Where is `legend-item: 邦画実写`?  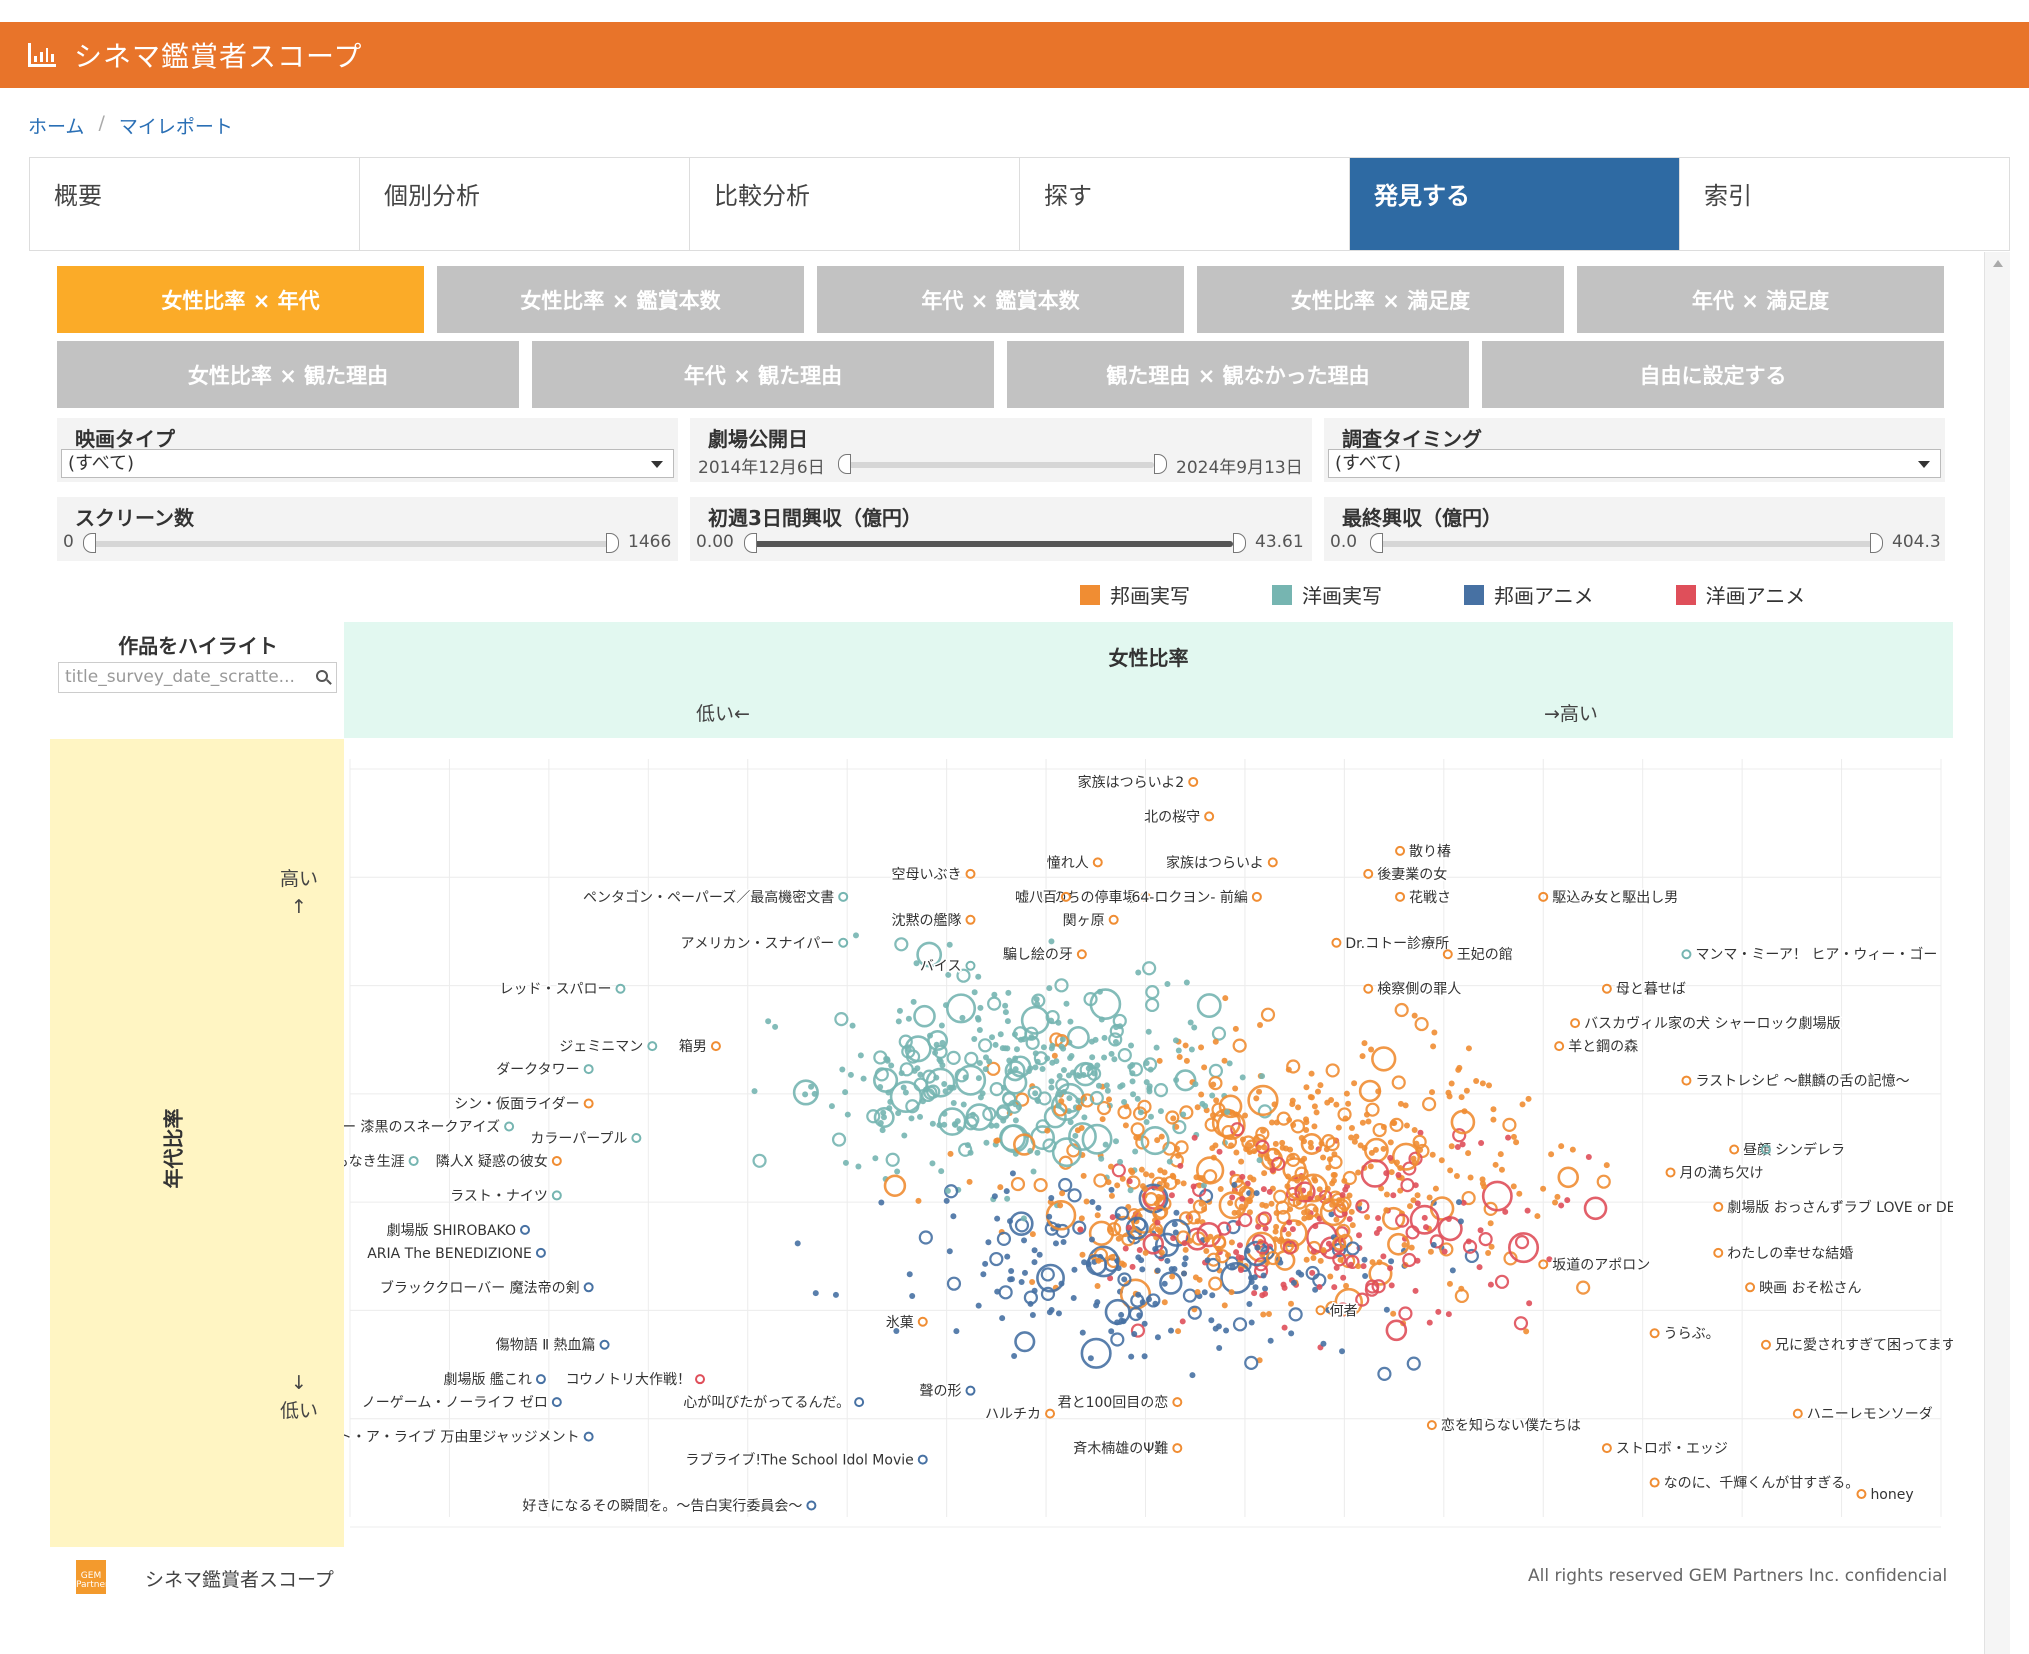 legend-item: 邦画実写 is located at coordinates (1135, 594).